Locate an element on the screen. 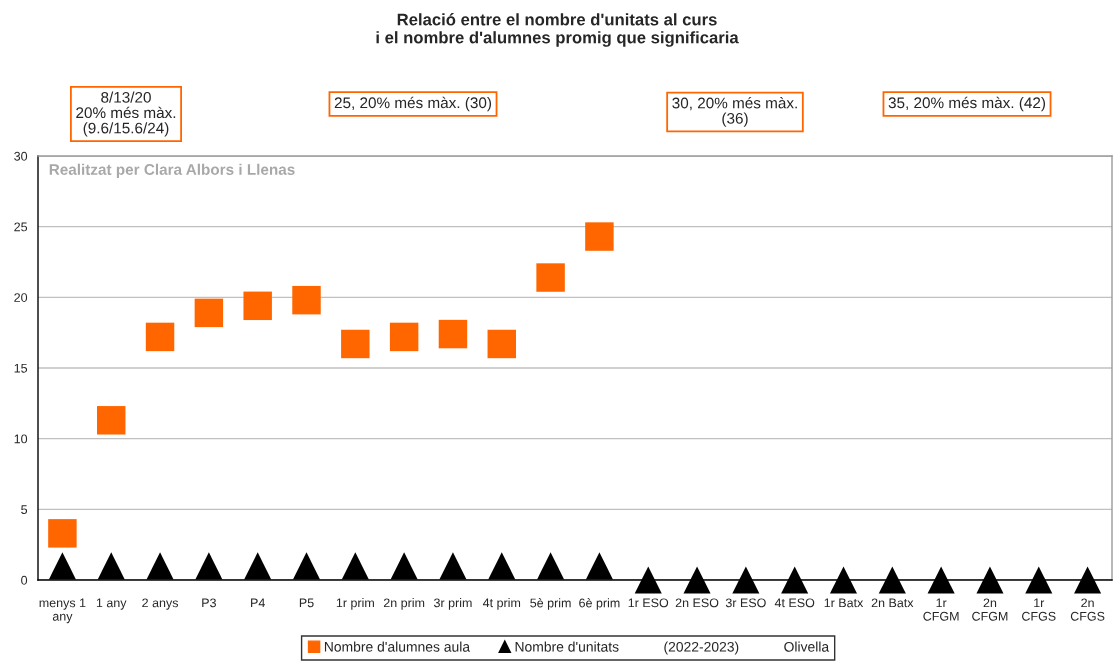 Image resolution: width=1114 pixels, height=664 pixels. text: 8/13/20 20% més màx. (9.6/15.6/24) is located at coordinates (126, 114).